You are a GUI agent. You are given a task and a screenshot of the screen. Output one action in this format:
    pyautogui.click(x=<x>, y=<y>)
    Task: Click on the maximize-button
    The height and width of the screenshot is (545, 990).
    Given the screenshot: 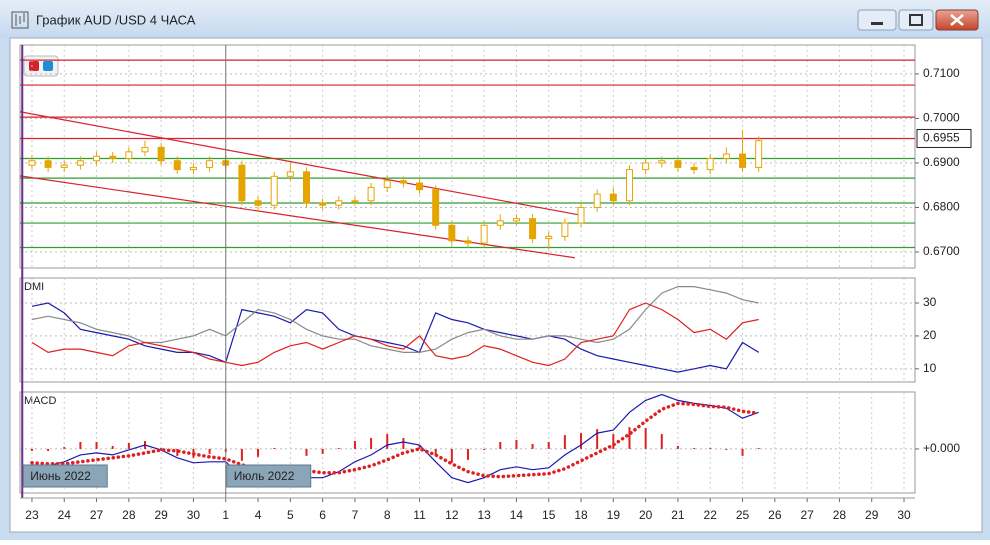 What is the action you would take?
    pyautogui.click(x=916, y=20)
    